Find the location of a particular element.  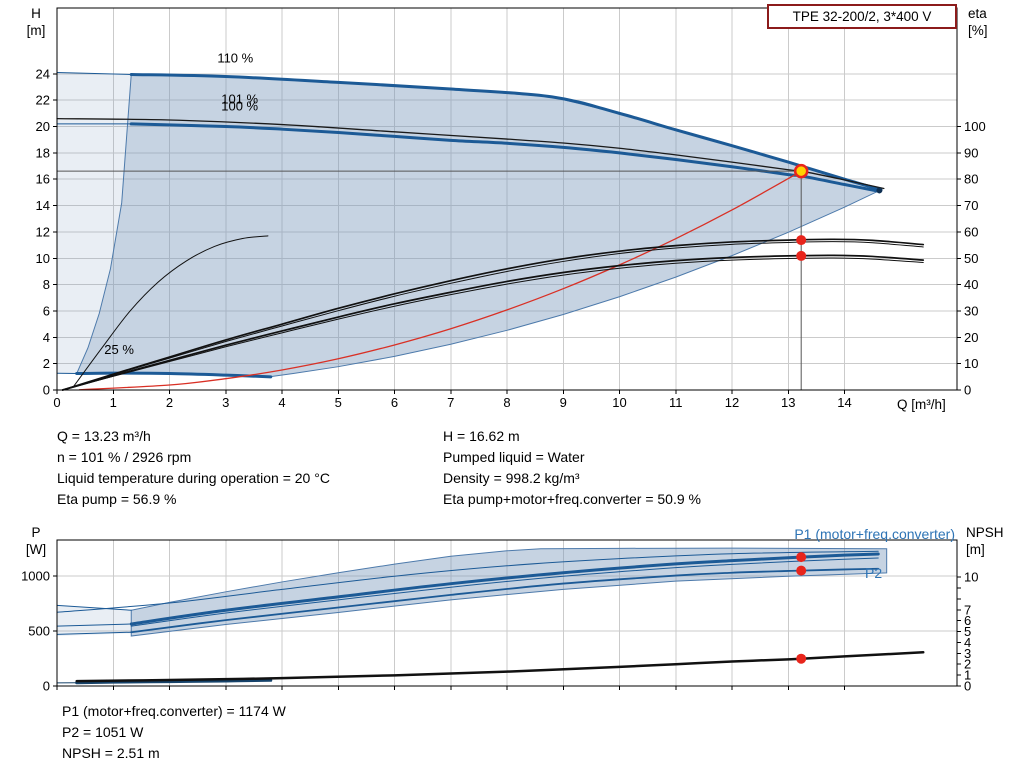

npsh-axis-symbol: NPSH is located at coordinates (985, 532).